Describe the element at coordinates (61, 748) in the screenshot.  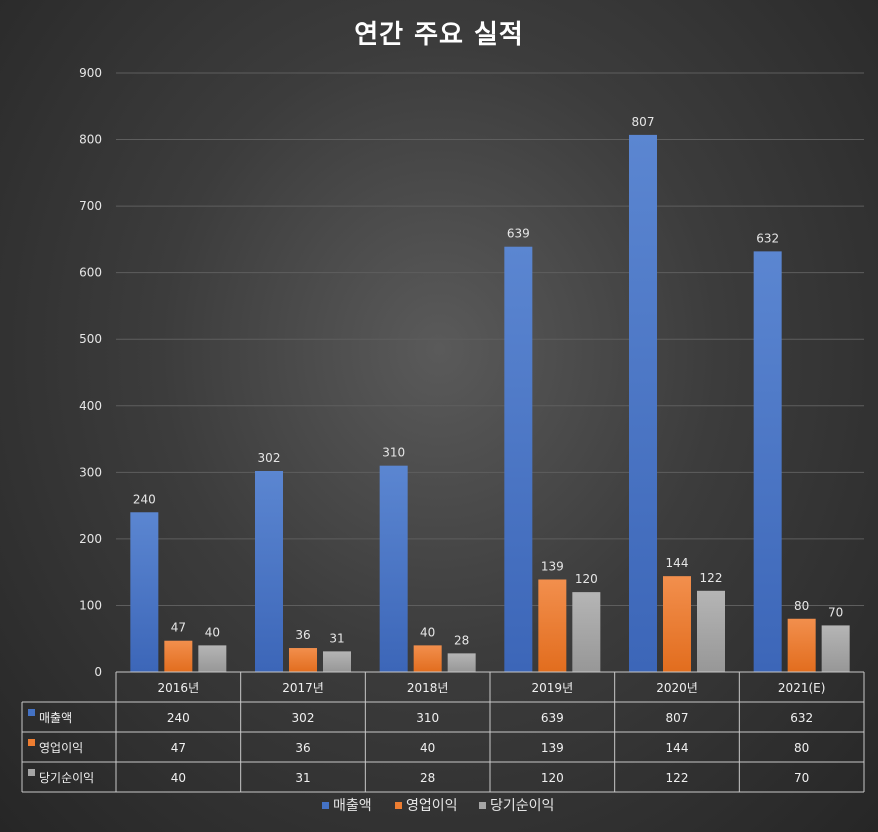
I see `table-series-name: 영업이익` at that location.